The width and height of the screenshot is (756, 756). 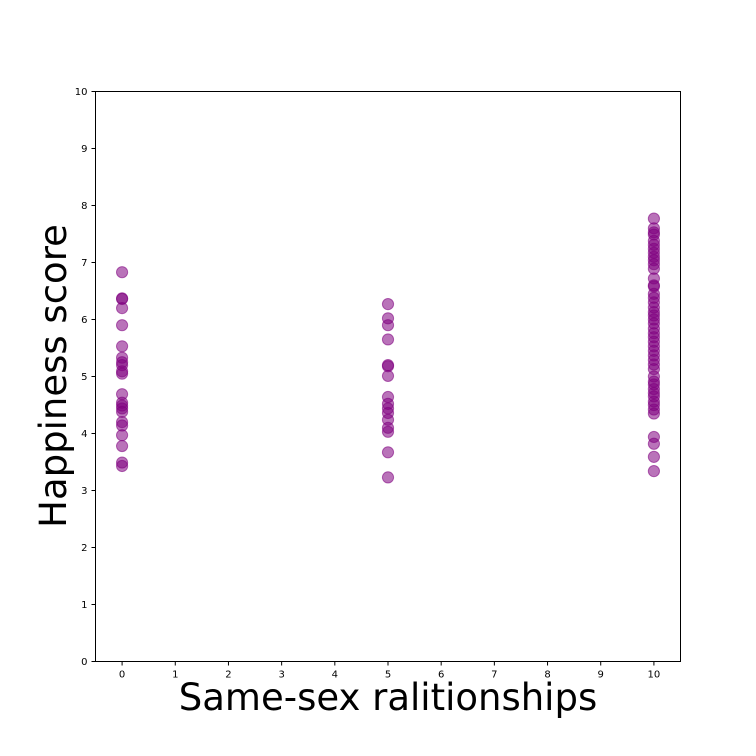 I want to click on x-axis-ticks: 0 1 2 3 4 5 6 7 8 9 10, so click(x=390, y=671).